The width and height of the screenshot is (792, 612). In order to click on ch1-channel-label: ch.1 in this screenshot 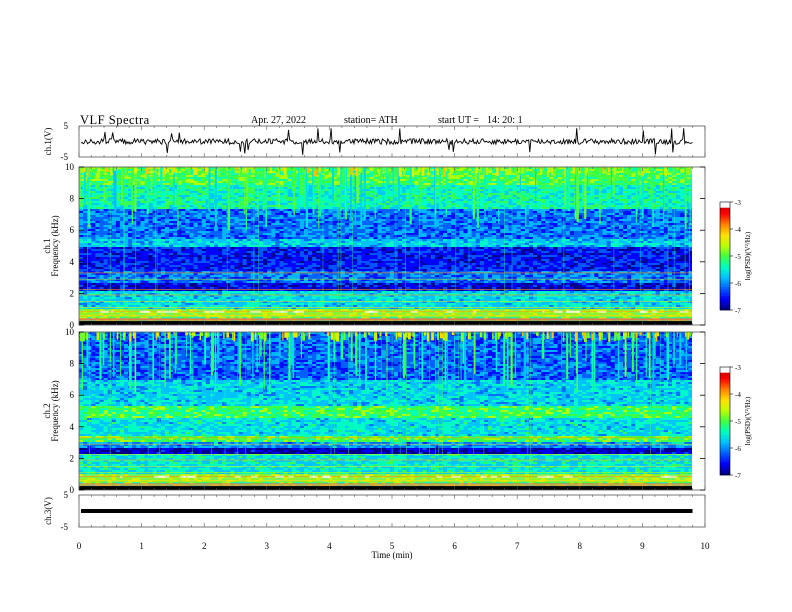, I will do `click(47, 245)`.